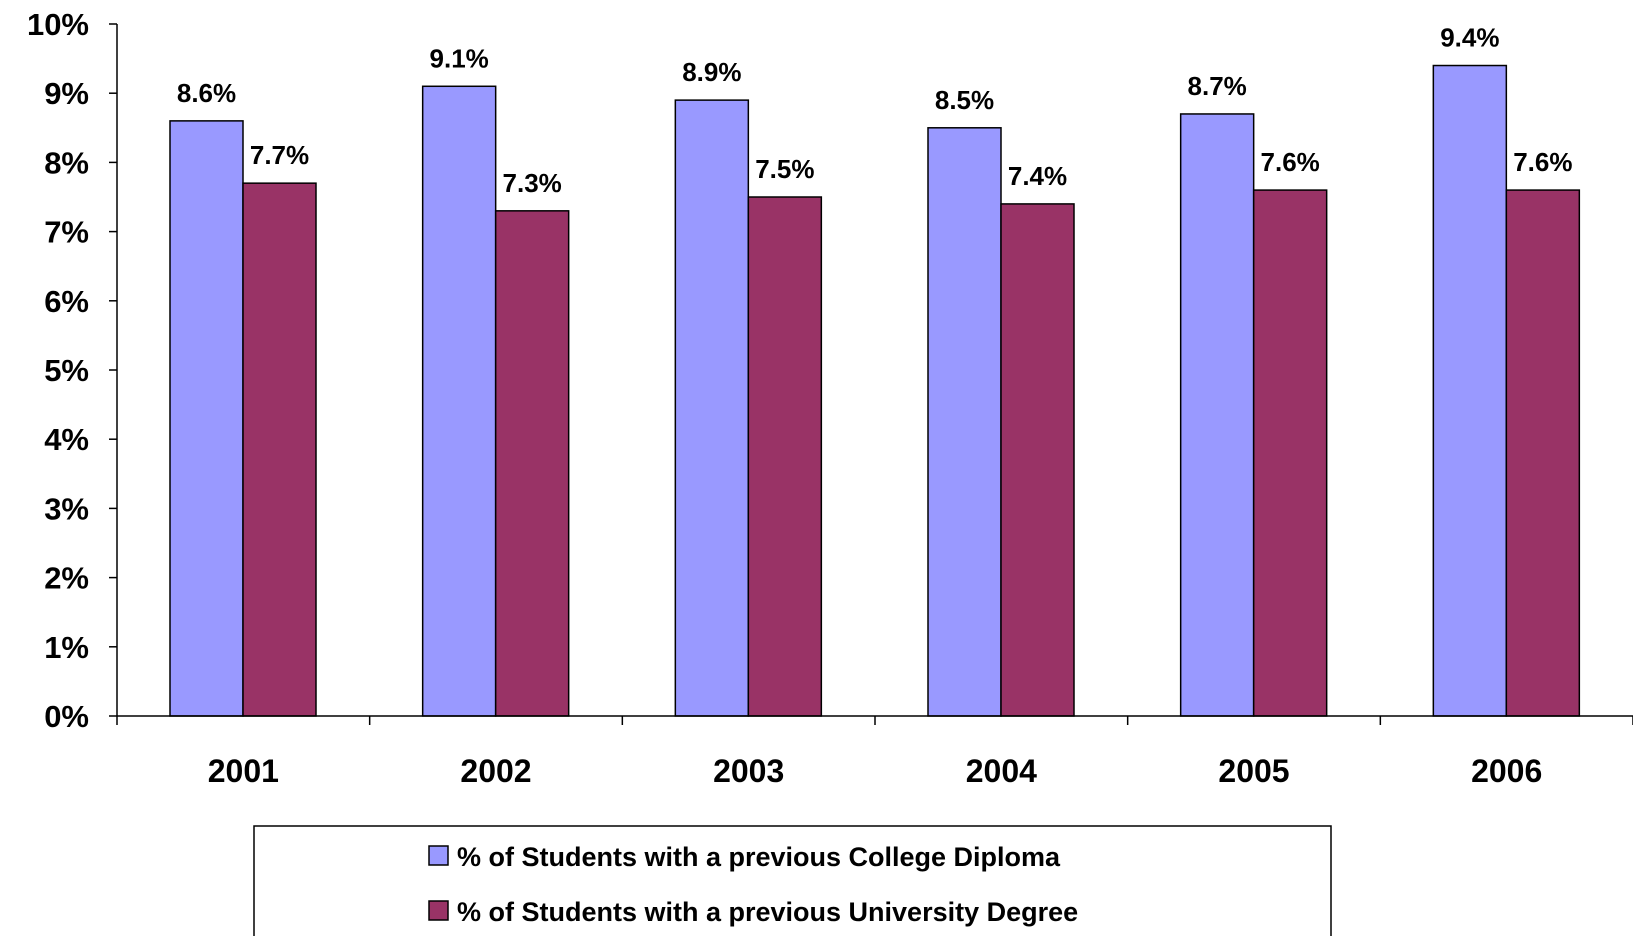 The image size is (1633, 936). Describe the element at coordinates (784, 169) in the screenshot. I see `data-label: 7.5%` at that location.